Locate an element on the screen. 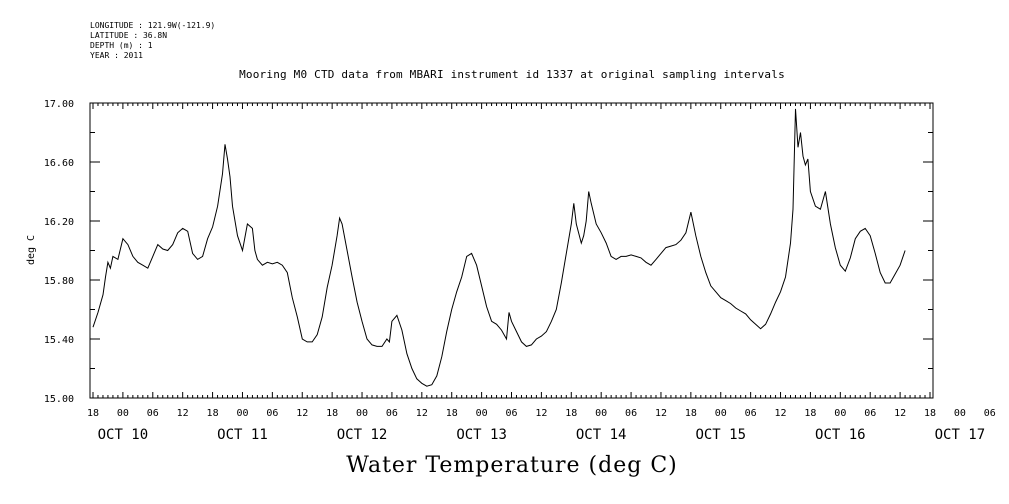 This screenshot has height=504, width=1009. date-label: OCT 17 is located at coordinates (960, 433).